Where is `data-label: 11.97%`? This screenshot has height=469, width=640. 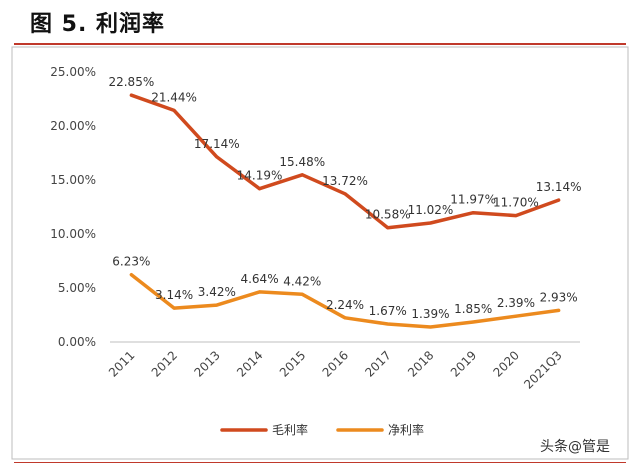 data-label: 11.97% is located at coordinates (473, 200).